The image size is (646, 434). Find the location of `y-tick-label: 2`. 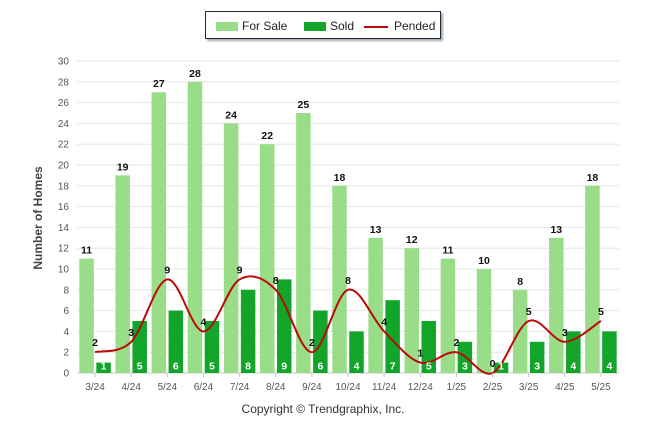

y-tick-label: 2 is located at coordinates (66, 353).